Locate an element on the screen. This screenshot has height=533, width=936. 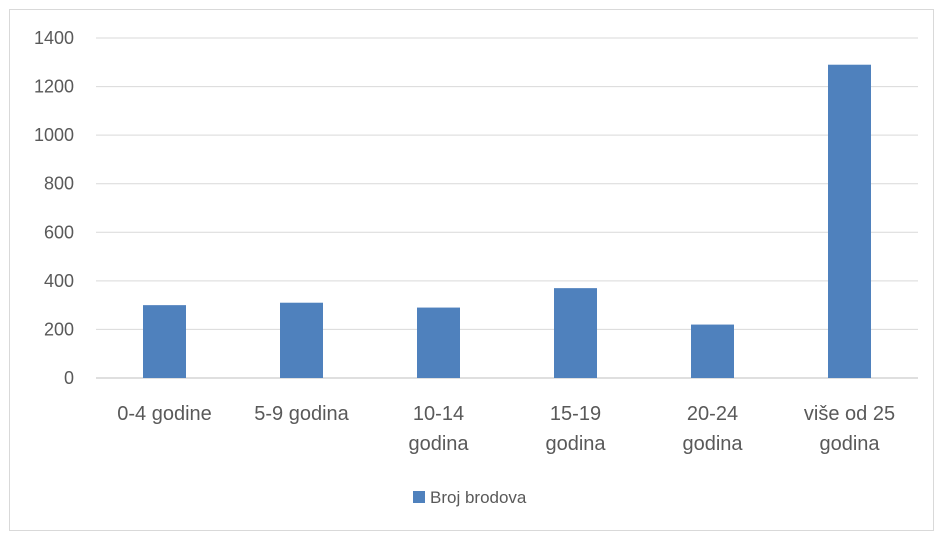
x-tick-label: 0-4 godine is located at coordinates (164, 414).